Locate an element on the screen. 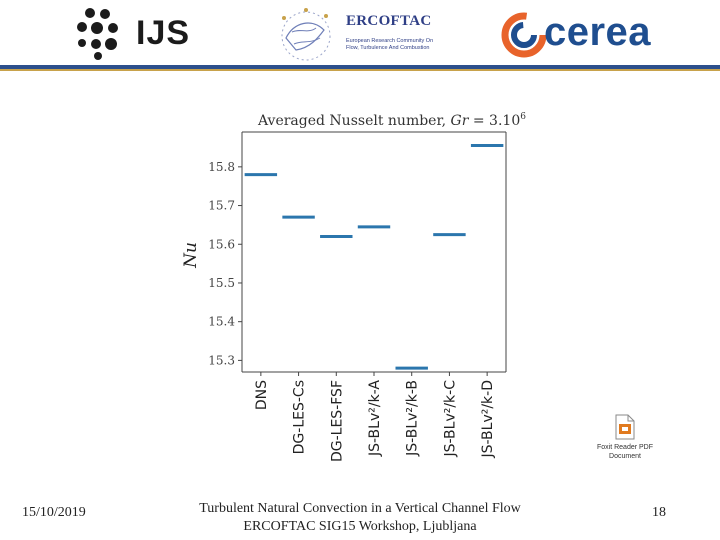 The height and width of the screenshot is (540, 720). chart-title: Averaged Nusselt number, Gr = 3.106 is located at coordinates (391, 120).